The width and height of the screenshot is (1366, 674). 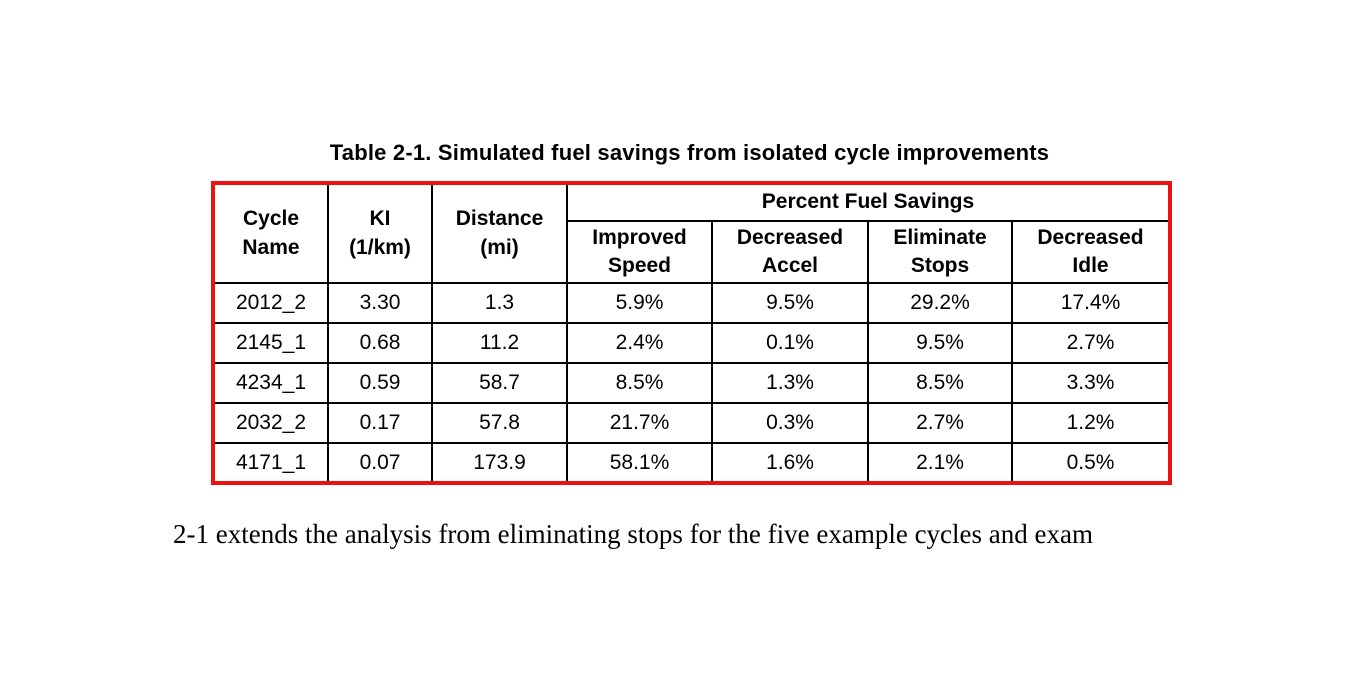 I want to click on header-ki: KI (1/km), so click(x=380, y=233).